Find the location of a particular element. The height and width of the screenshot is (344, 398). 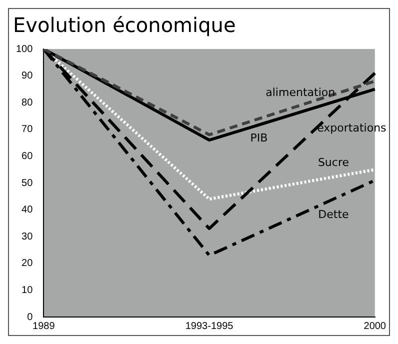

y-tick-label: 40 is located at coordinates (28, 210).